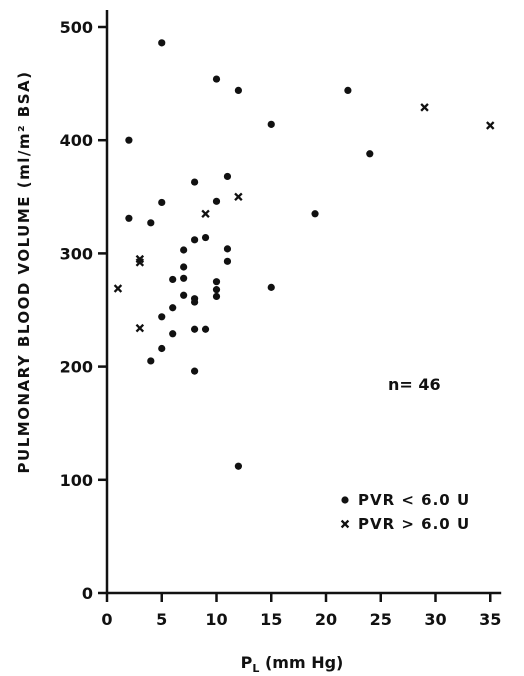 The image size is (524, 676). Describe the element at coordinates (345, 500) in the screenshot. I see `legend-dot-icon` at that location.